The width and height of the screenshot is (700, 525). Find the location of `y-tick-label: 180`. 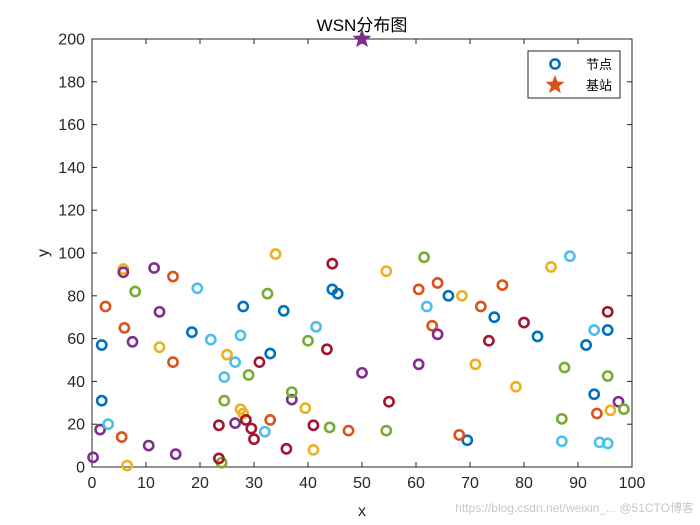

y-tick-label: 180 is located at coordinates (71, 82).